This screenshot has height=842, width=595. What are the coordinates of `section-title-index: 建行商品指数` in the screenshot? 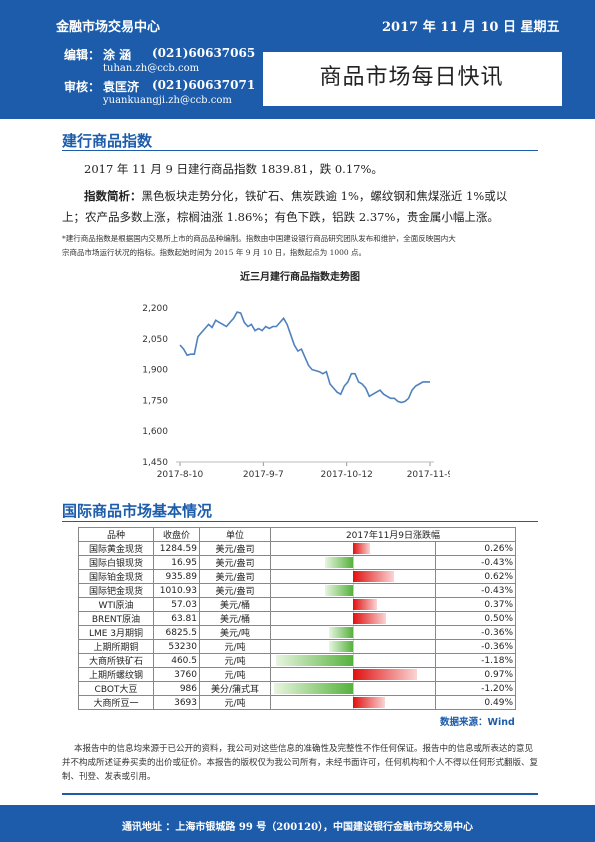 It's located at (107, 141).